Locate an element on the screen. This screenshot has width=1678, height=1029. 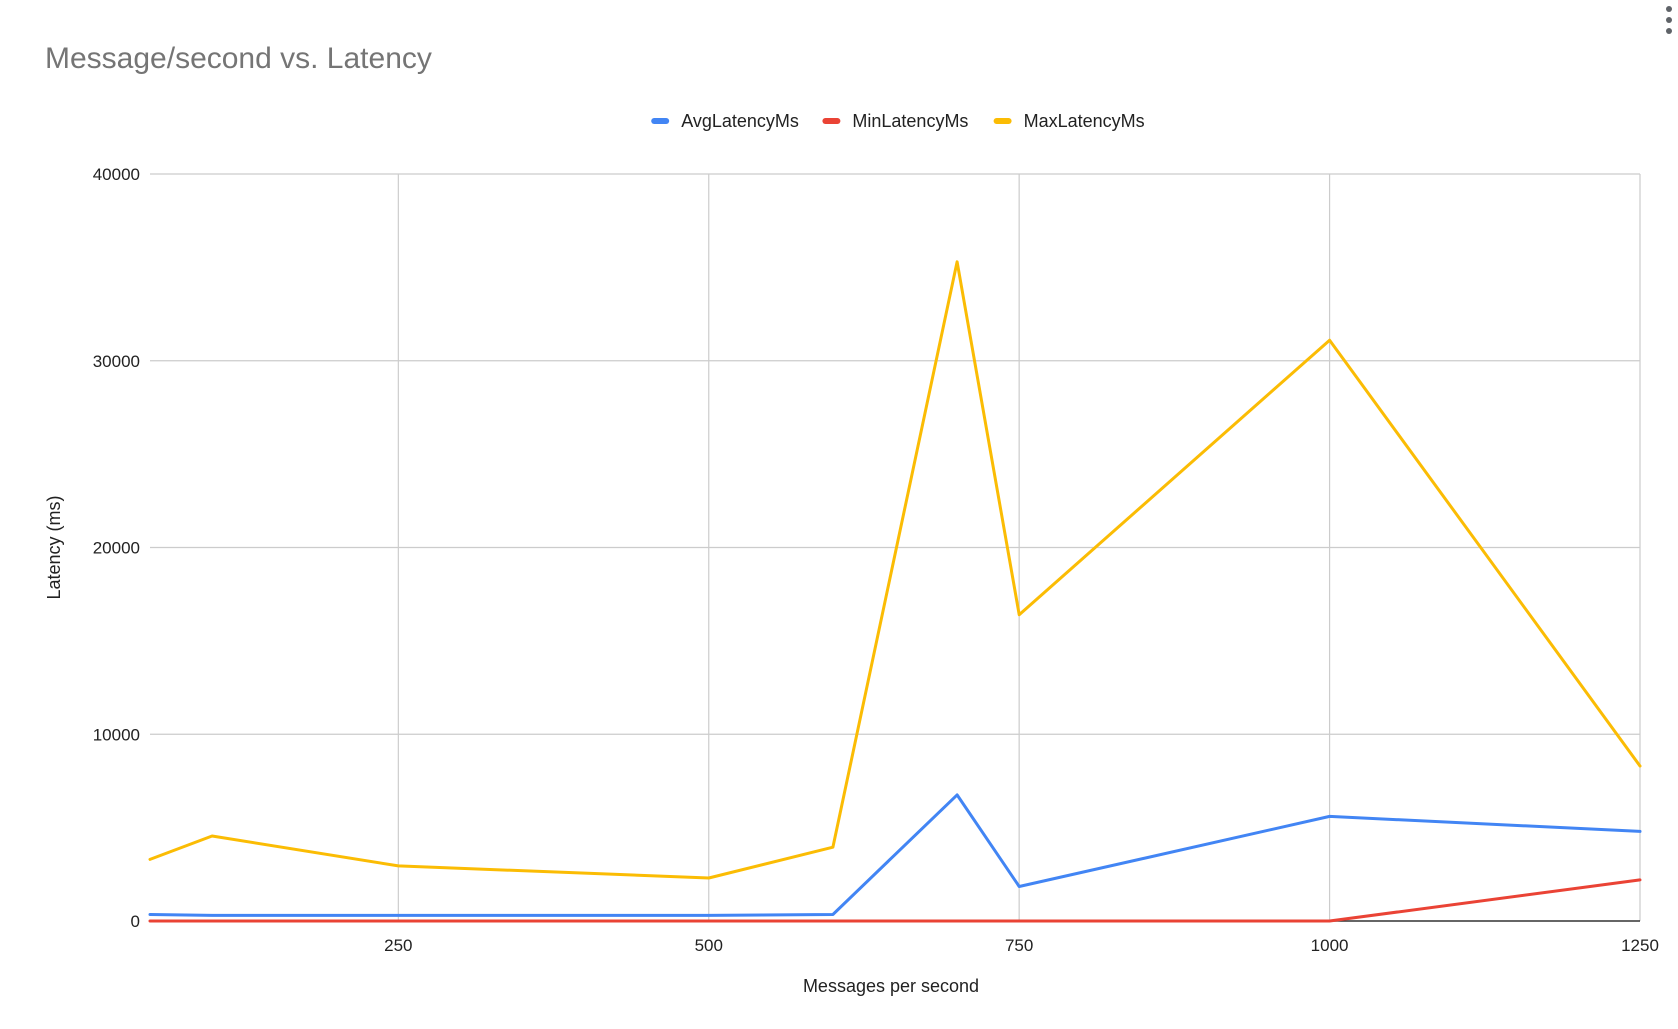
x-tick-label: 250 is located at coordinates (398, 945).